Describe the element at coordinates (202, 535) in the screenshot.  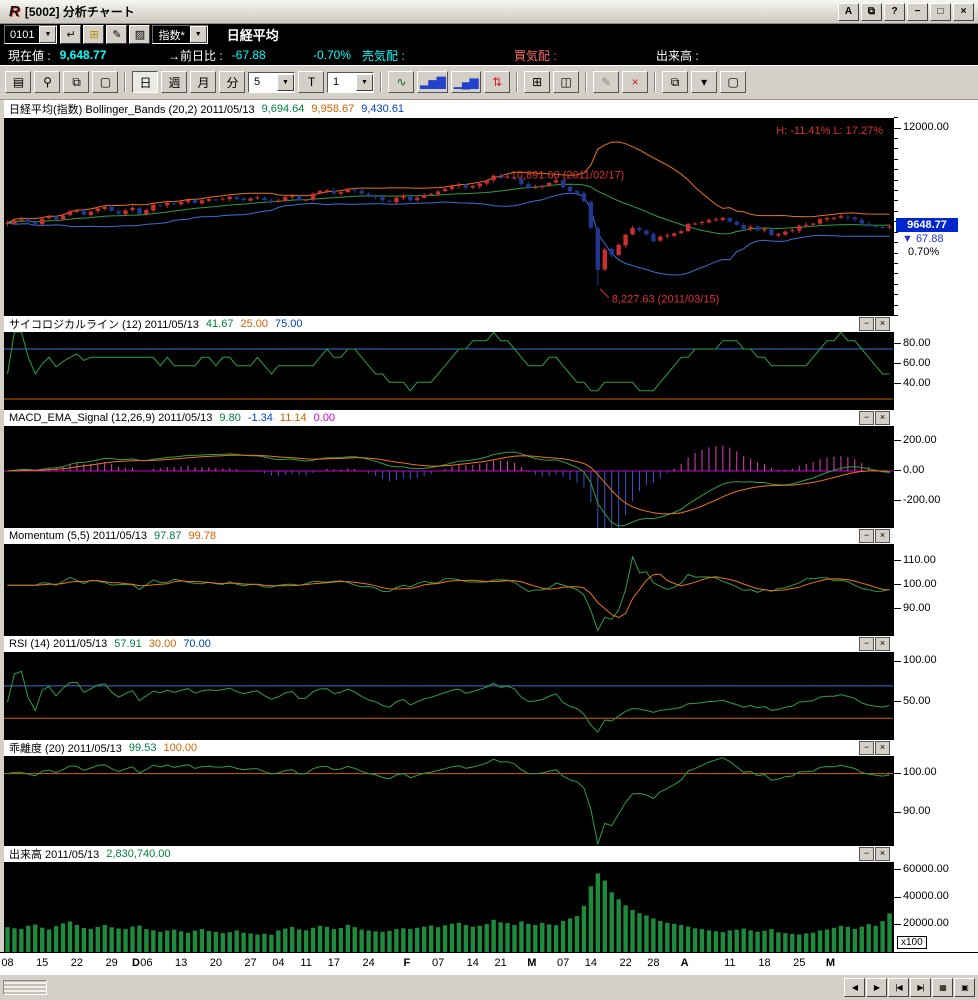
I see `panel-header-text: 99.78` at that location.